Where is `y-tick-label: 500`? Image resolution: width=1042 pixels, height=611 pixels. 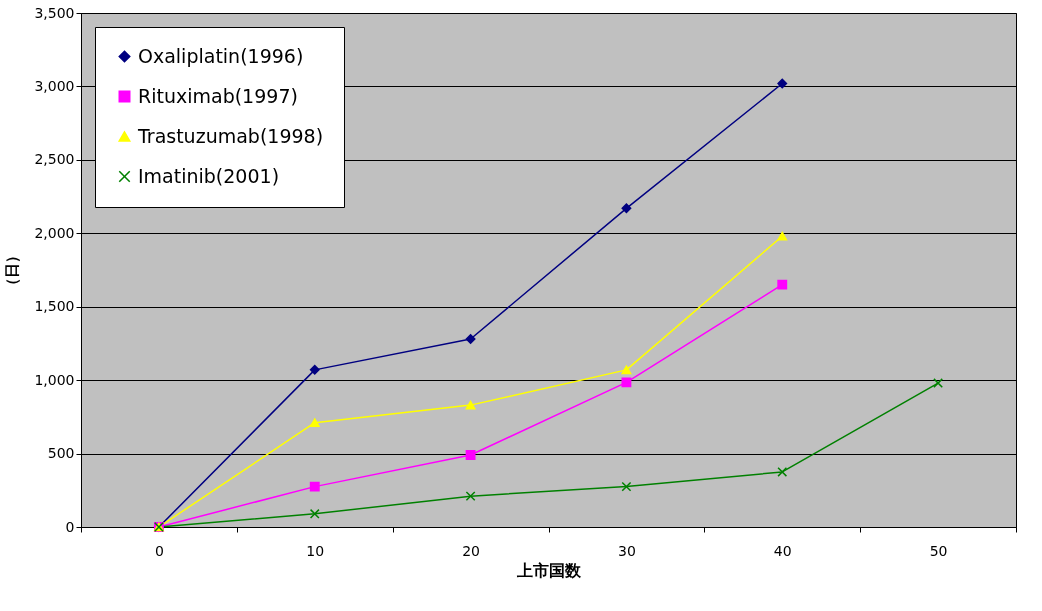
y-tick-label: 500 is located at coordinates (61, 453).